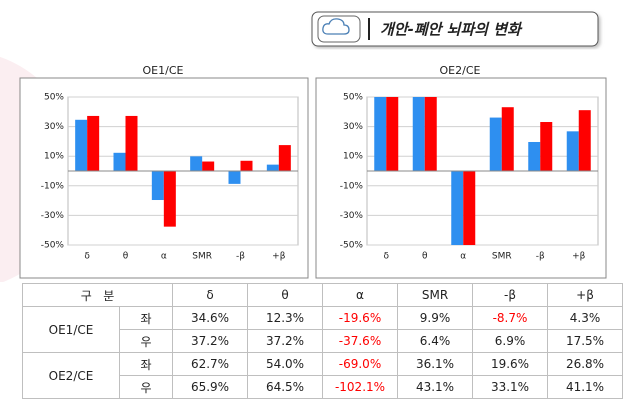 The width and height of the screenshot is (623, 402). What do you see at coordinates (435, 341) in the screenshot?
I see `table-cell: 6.4%` at bounding box center [435, 341].